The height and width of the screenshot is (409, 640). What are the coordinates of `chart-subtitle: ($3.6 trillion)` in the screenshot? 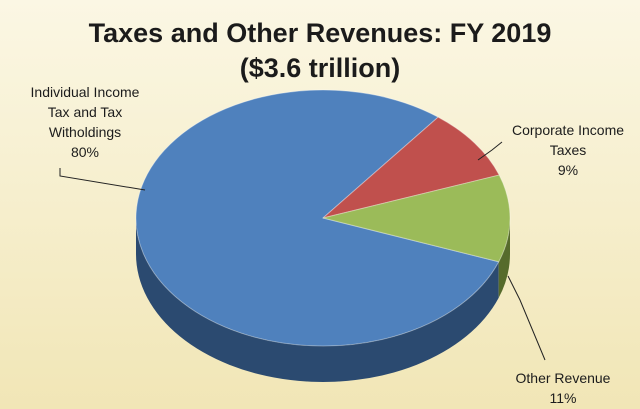 It's located at (320, 68).